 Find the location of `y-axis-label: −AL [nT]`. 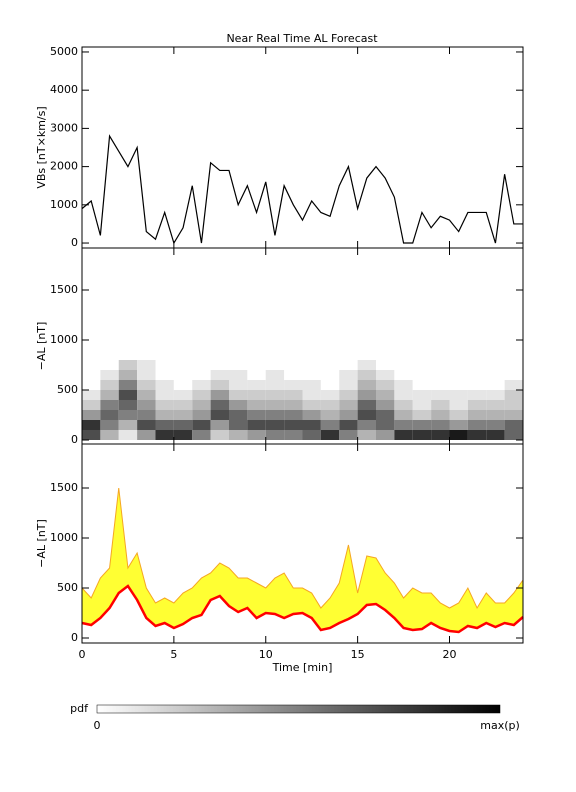

y-axis-label: −AL [nT] is located at coordinates (41, 346).